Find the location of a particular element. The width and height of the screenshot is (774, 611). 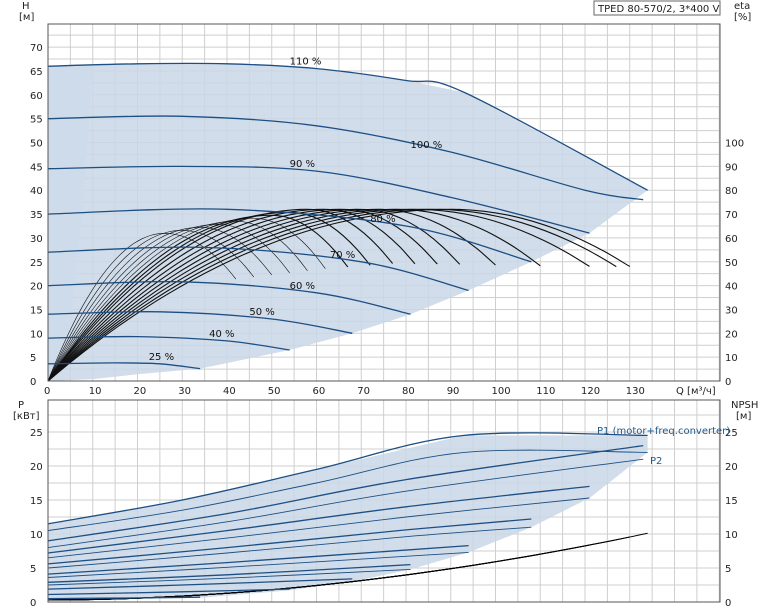

x-tick-label: 60 is located at coordinates (319, 391).